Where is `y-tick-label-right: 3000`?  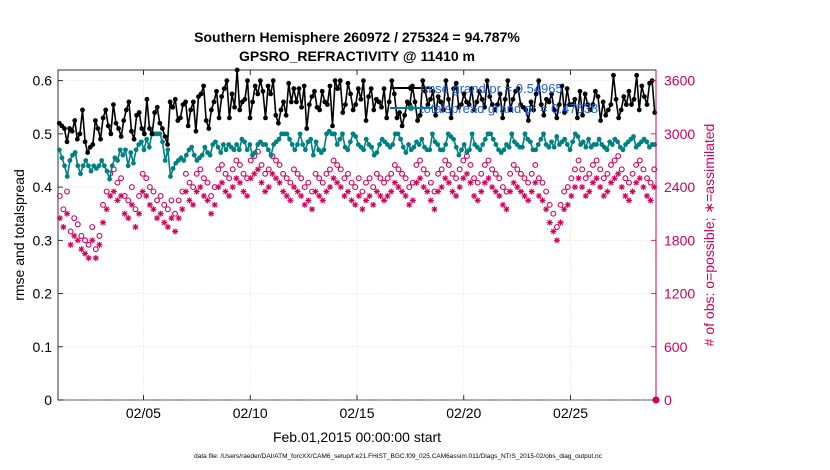 y-tick-label-right: 3000 is located at coordinates (679, 134).